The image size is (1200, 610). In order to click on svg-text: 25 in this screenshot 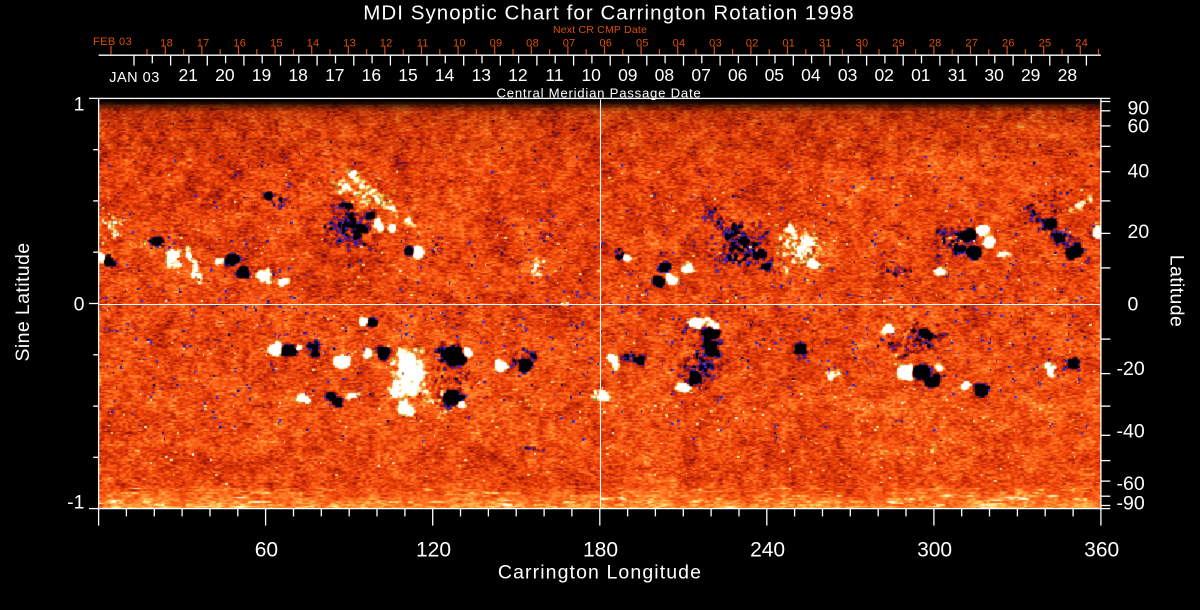, I will do `click(1045, 44)`.